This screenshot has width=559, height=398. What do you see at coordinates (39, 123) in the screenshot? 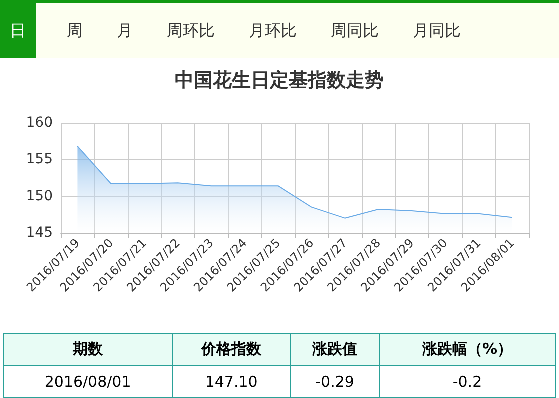
I see `y-tick-label: 160` at bounding box center [39, 123].